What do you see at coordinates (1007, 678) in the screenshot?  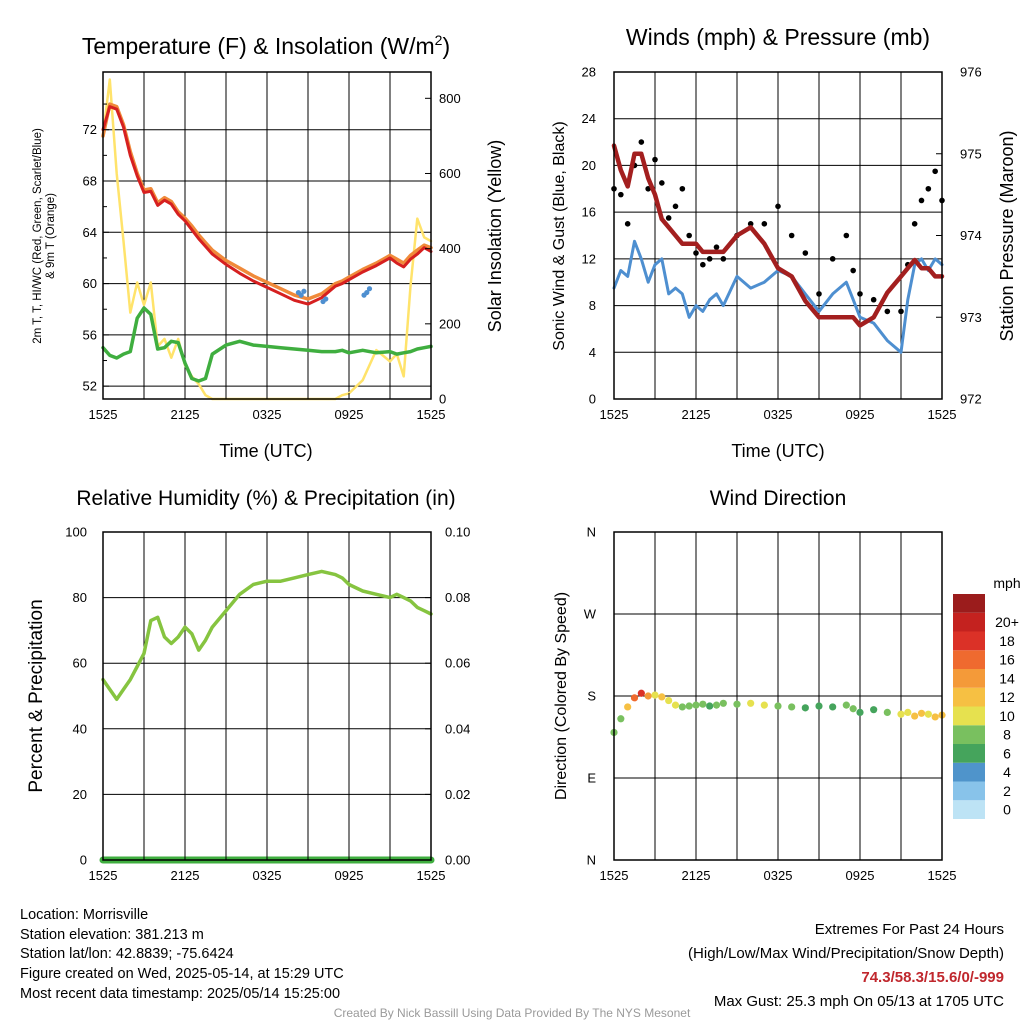 I see `colorbar-label: 14` at bounding box center [1007, 678].